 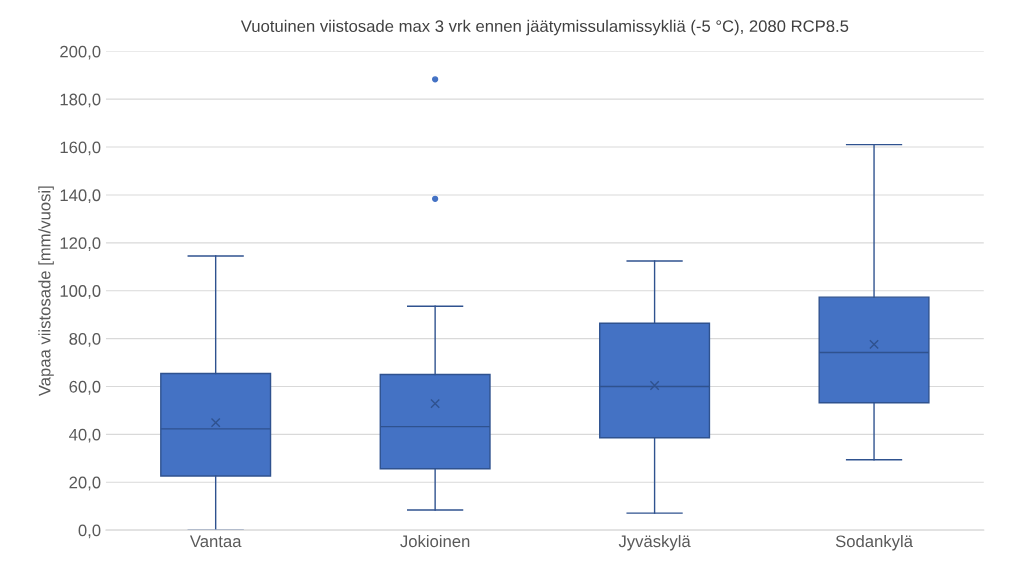 I want to click on x-tick-label: Jyväskylä, so click(x=654, y=542).